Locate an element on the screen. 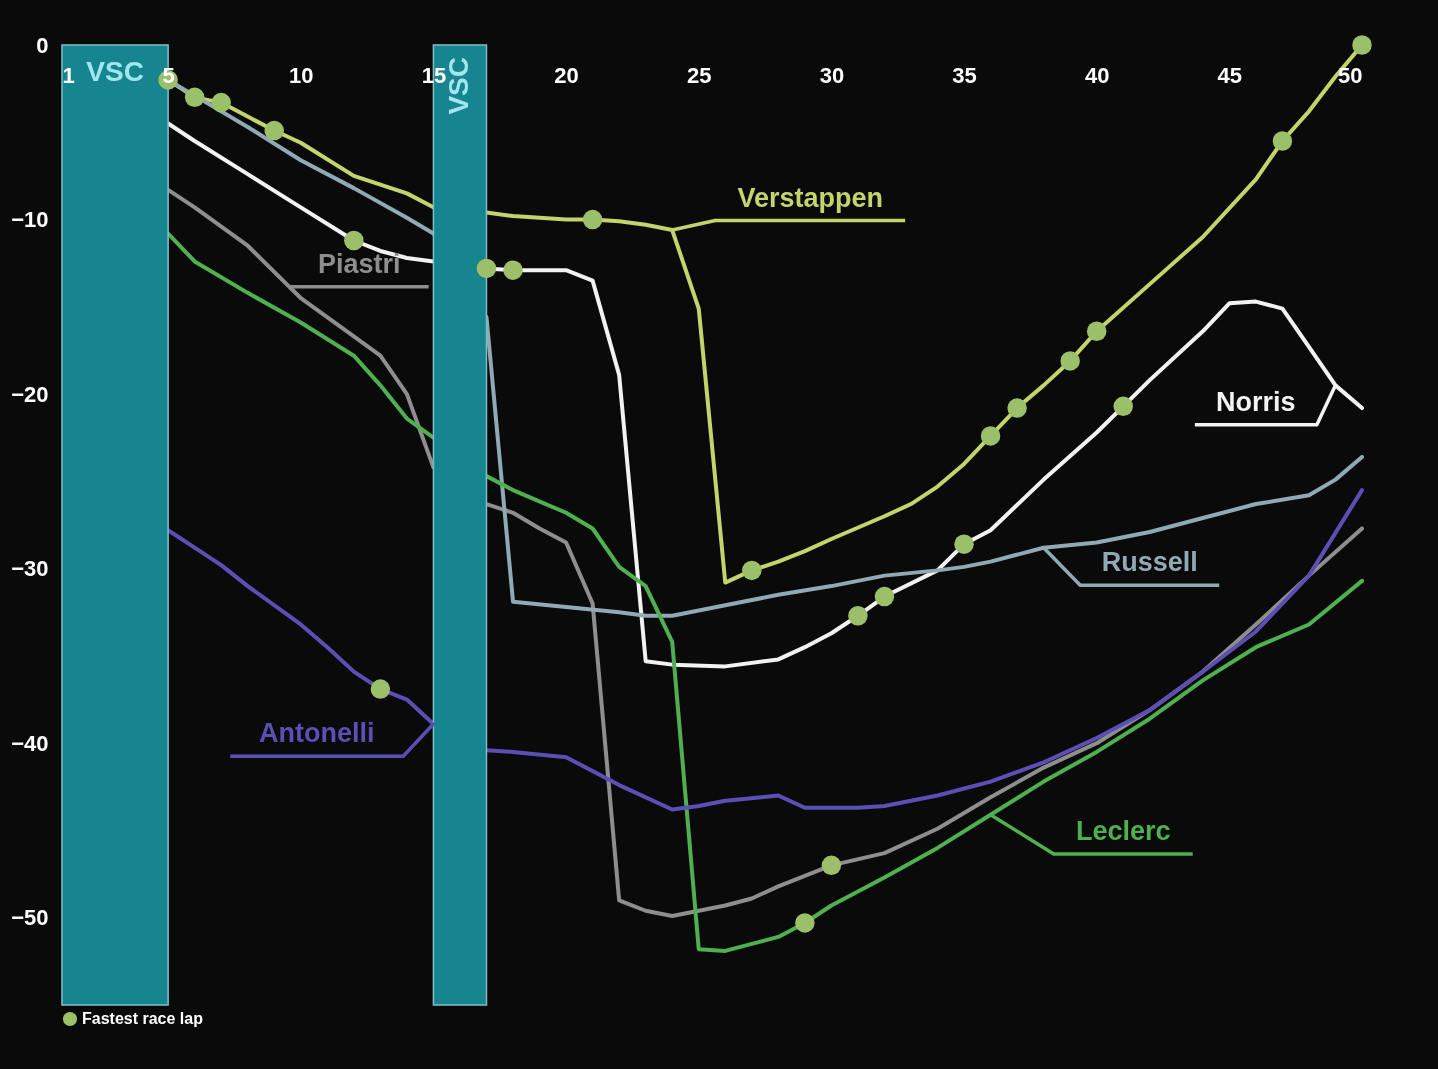  y-tick-label: −10 is located at coordinates (30, 220).